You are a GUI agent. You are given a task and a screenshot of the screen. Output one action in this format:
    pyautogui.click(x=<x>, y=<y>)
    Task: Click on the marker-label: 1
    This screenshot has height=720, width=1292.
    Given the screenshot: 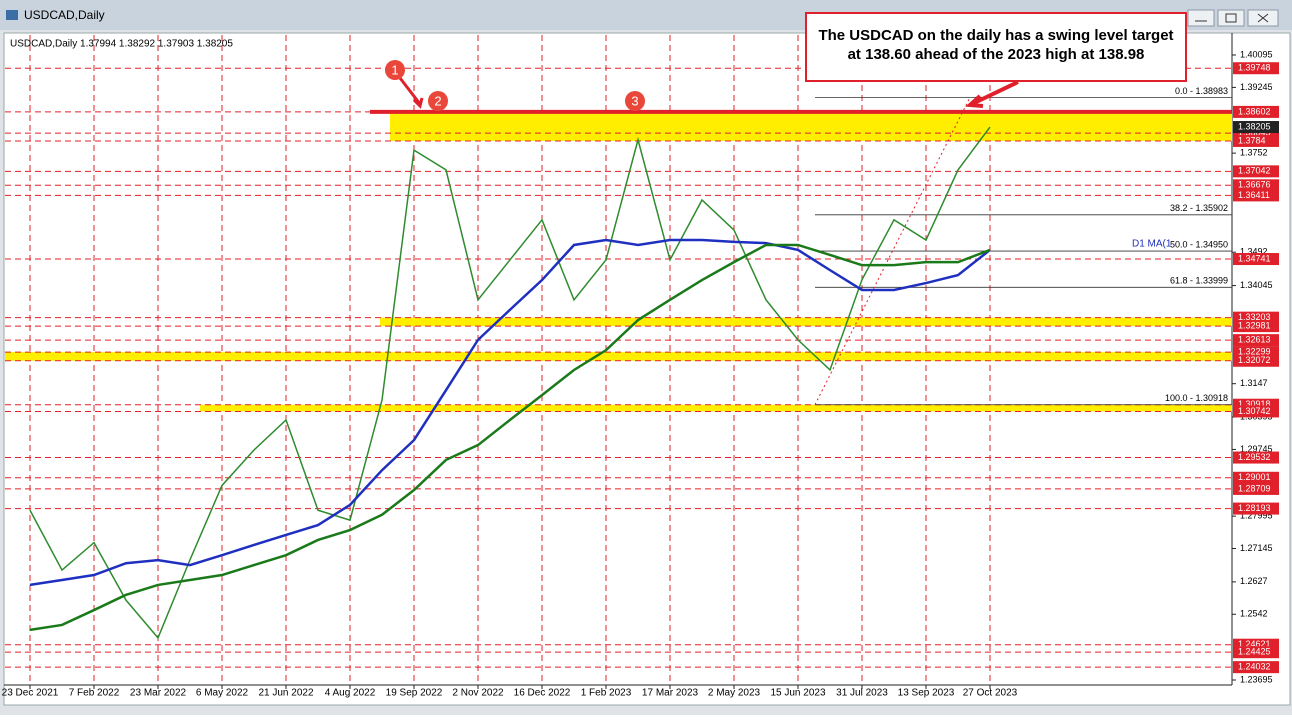 What is the action you would take?
    pyautogui.click(x=394, y=69)
    